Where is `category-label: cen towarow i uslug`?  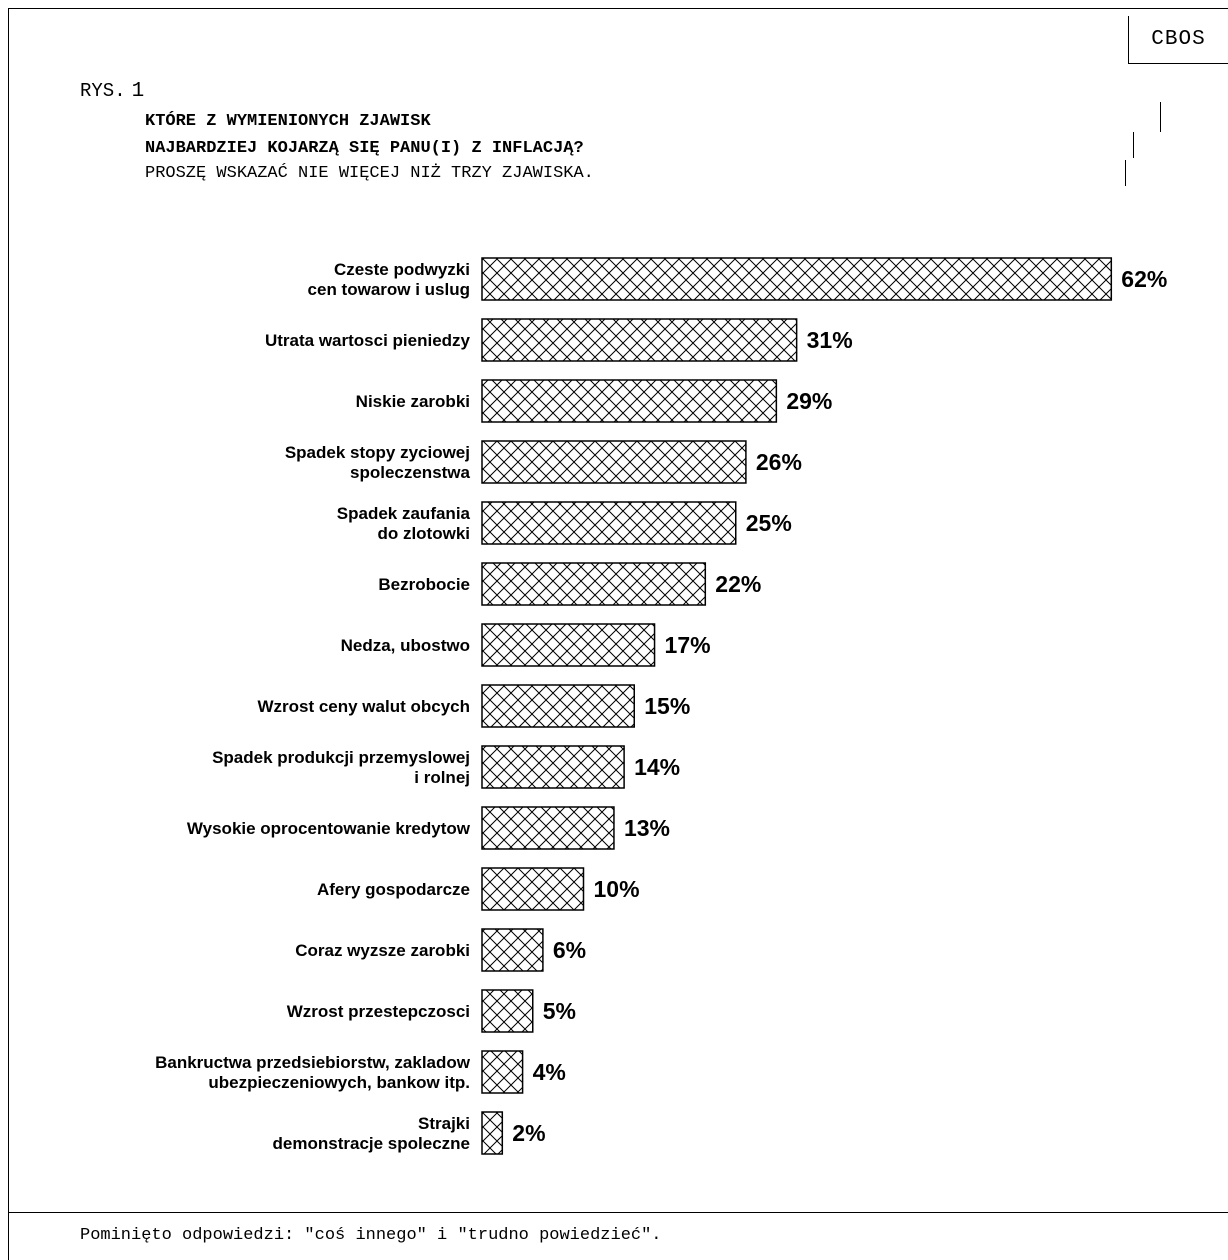 category-label: cen towarow i uslug is located at coordinates (389, 289).